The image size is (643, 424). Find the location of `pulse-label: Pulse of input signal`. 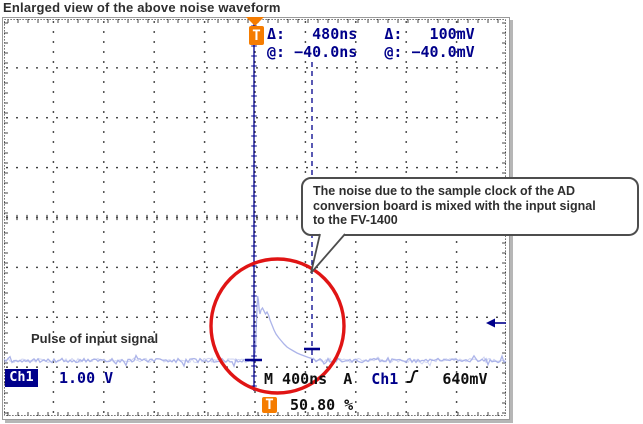

pulse-label: Pulse of input signal is located at coordinates (95, 338).